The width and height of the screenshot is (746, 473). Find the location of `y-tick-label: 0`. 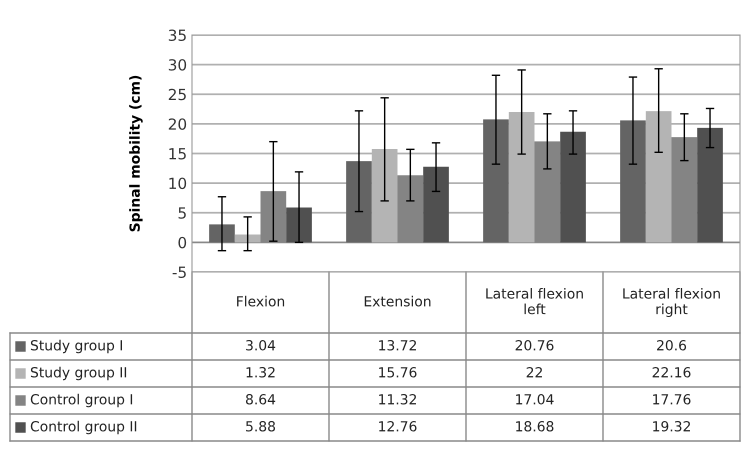

y-tick-label: 0 is located at coordinates (182, 242).